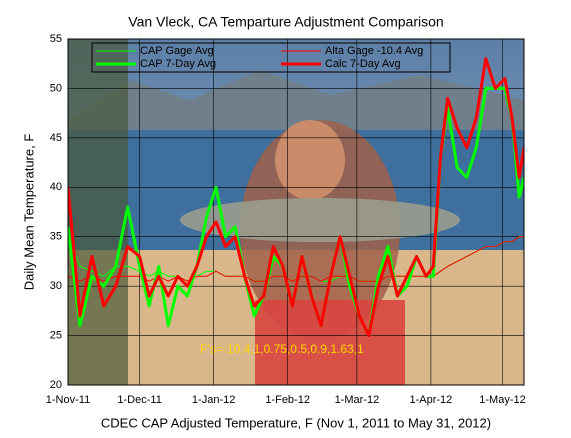 The width and height of the screenshot is (571, 438). I want to click on y-axis-label: Daily Mean Temperature, F, so click(28, 212).